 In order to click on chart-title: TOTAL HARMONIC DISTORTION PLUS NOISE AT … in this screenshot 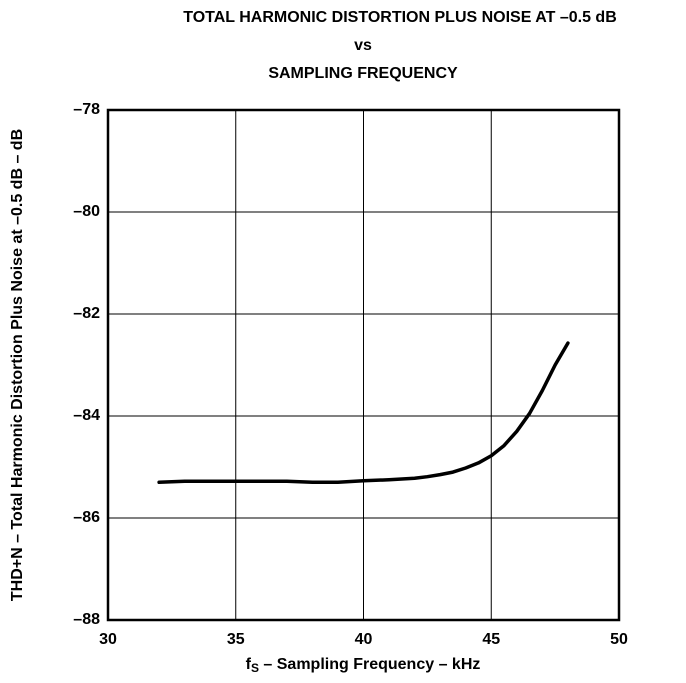, I will do `click(400, 17)`.